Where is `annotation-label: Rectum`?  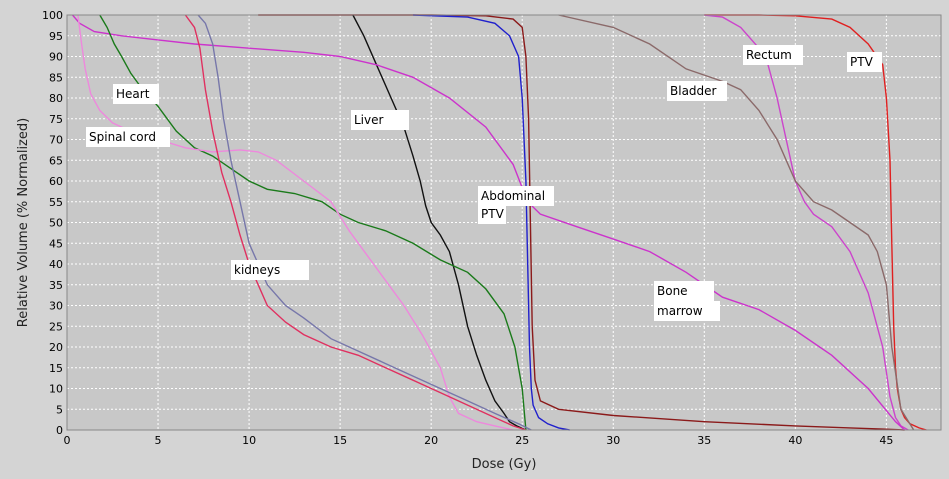
annotation-label: Rectum is located at coordinates (769, 55).